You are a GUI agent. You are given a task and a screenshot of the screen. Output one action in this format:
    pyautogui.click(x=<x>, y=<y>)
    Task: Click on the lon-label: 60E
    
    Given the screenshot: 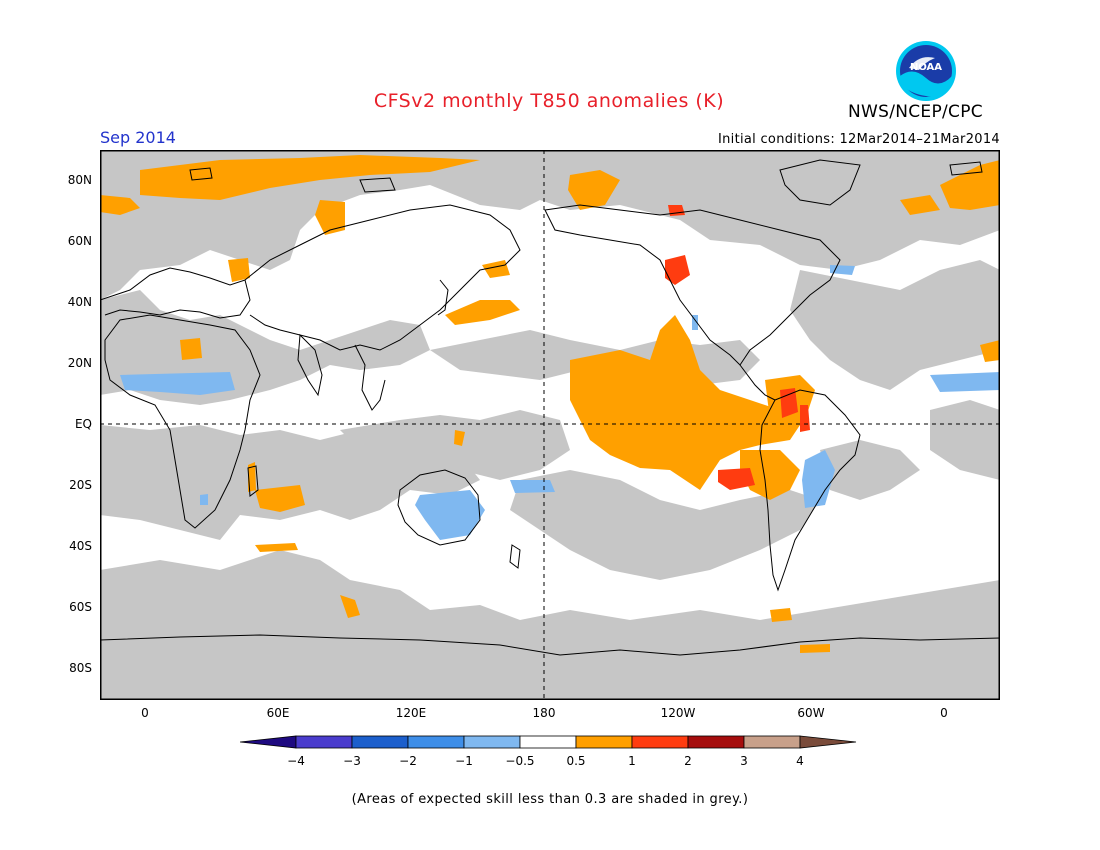 What is the action you would take?
    pyautogui.click(x=278, y=713)
    